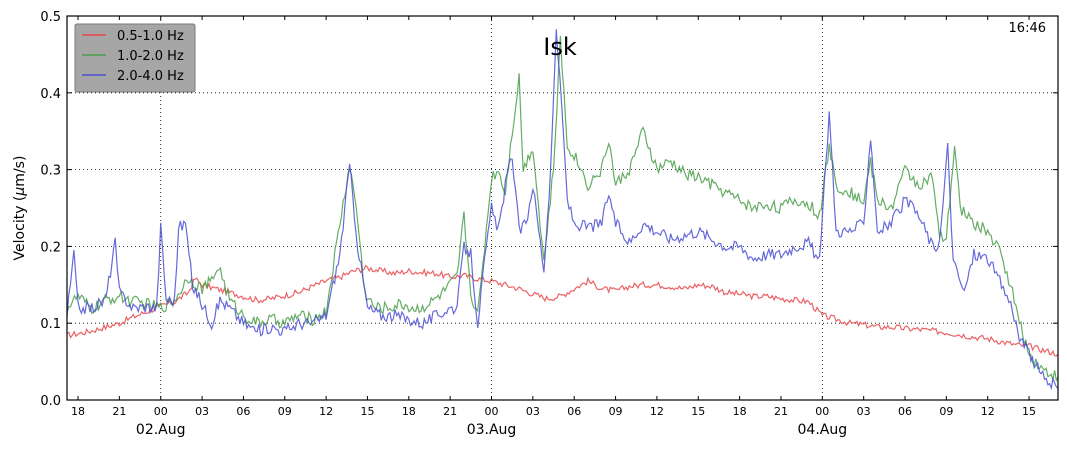  Describe the element at coordinates (20, 208) in the screenshot. I see `y-axis-label: Velocity (μm/s)` at that location.